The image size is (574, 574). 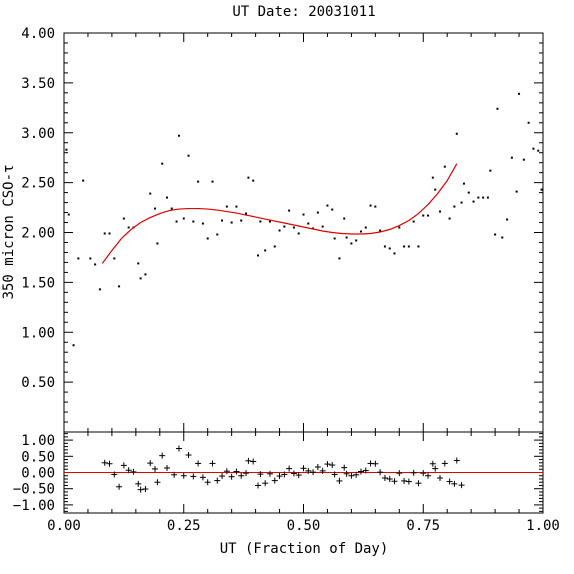 I want to click on main-y-tick-labels: 0.50 1.00 1.50 2.00 2.50 3.00 3.50 4.00, so click(x=38, y=208).